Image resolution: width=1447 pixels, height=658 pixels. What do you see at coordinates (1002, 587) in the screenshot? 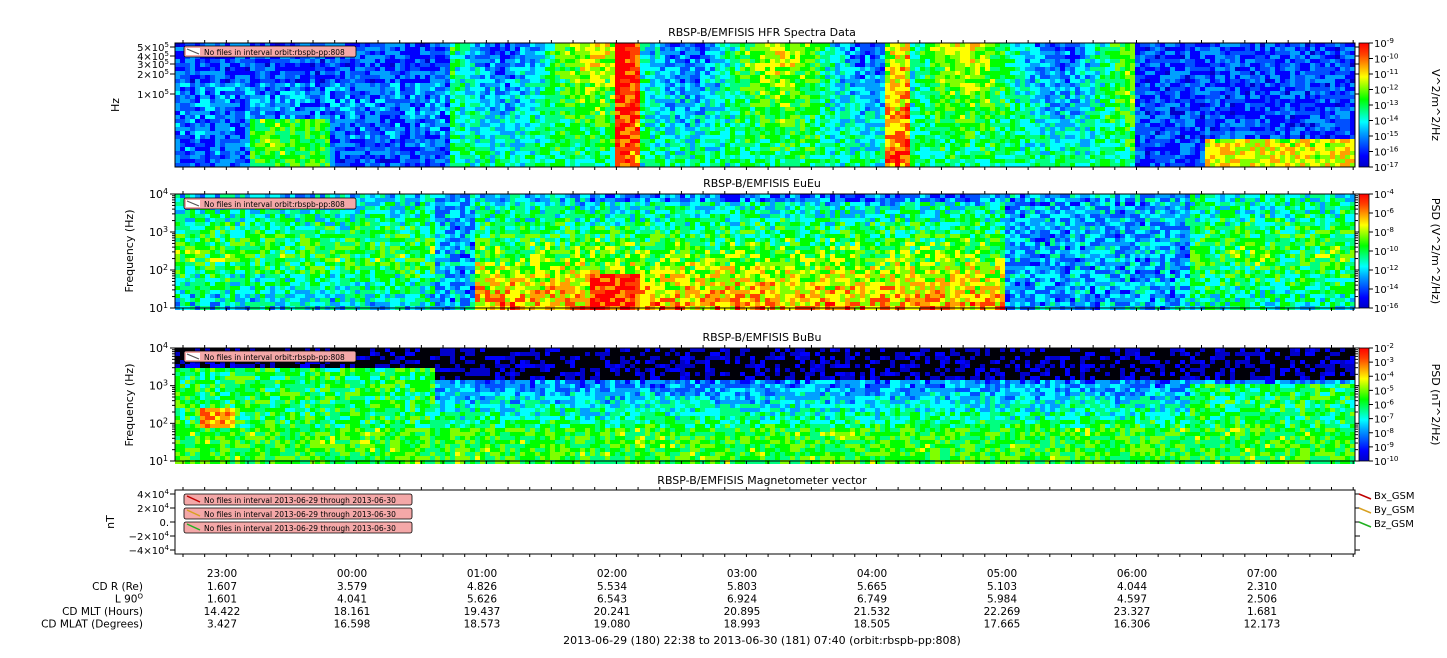
I see `ephemeris-value: 5.103` at bounding box center [1002, 587].